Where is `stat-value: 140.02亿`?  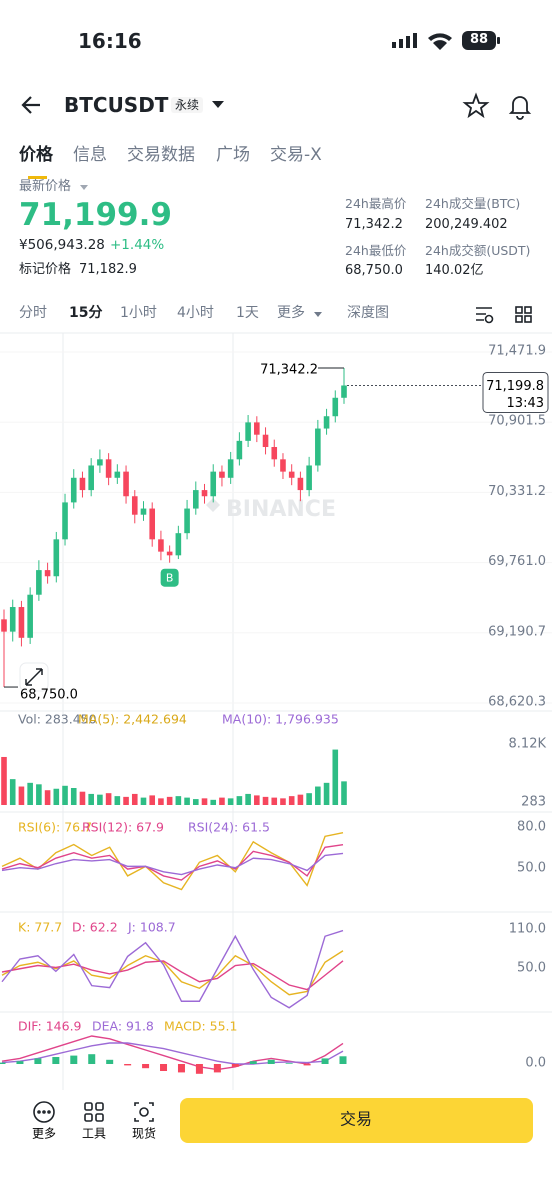
stat-value: 140.02亿 is located at coordinates (454, 270).